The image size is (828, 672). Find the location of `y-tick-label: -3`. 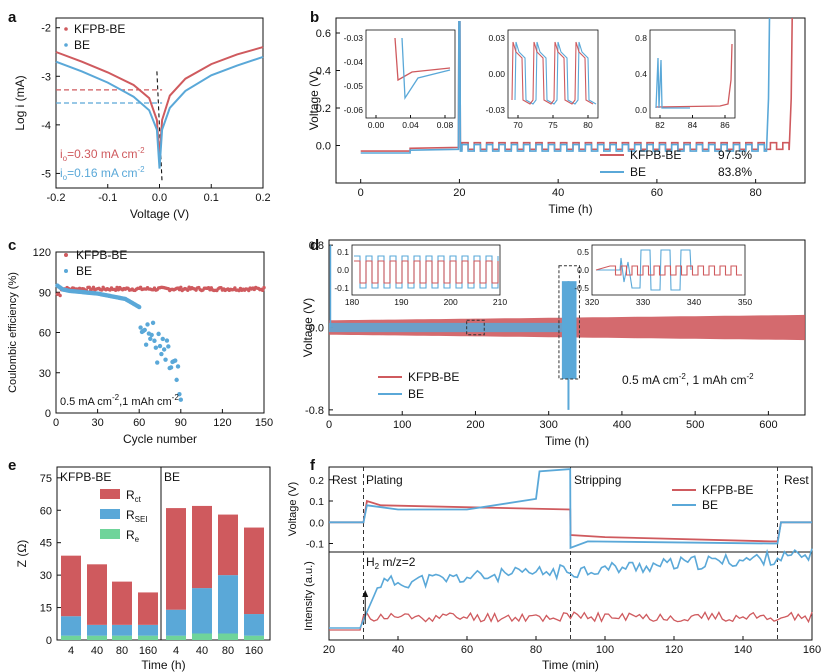

y-tick-label: -3 is located at coordinates (46, 77).